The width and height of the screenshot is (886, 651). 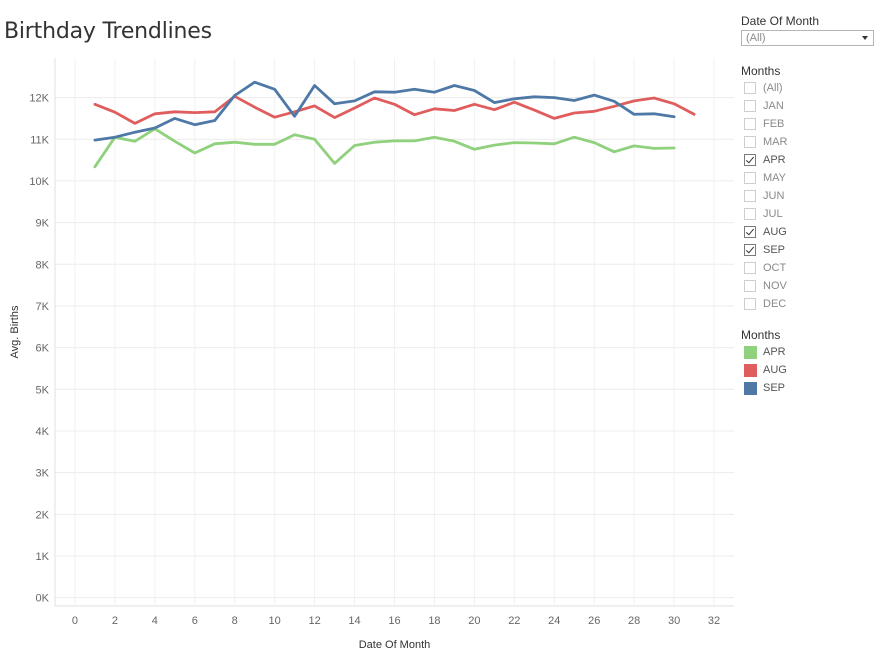 I want to click on filter-item-may: MAY, so click(x=801, y=179).